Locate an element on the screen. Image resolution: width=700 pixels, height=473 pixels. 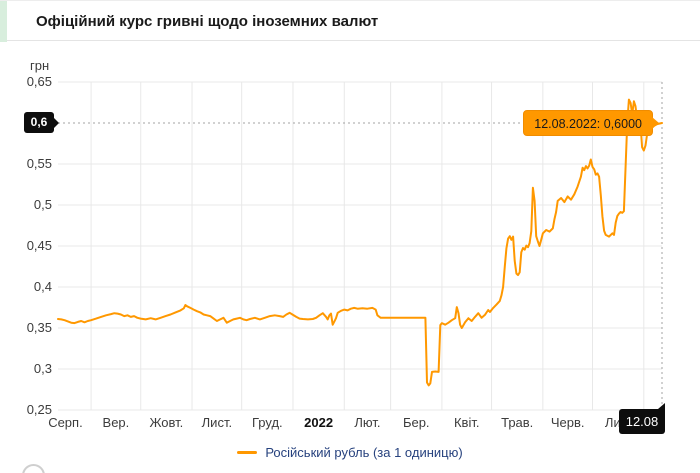
data-point-tooltip: 12.08.2022: 0,6000 is located at coordinates (591, 123).